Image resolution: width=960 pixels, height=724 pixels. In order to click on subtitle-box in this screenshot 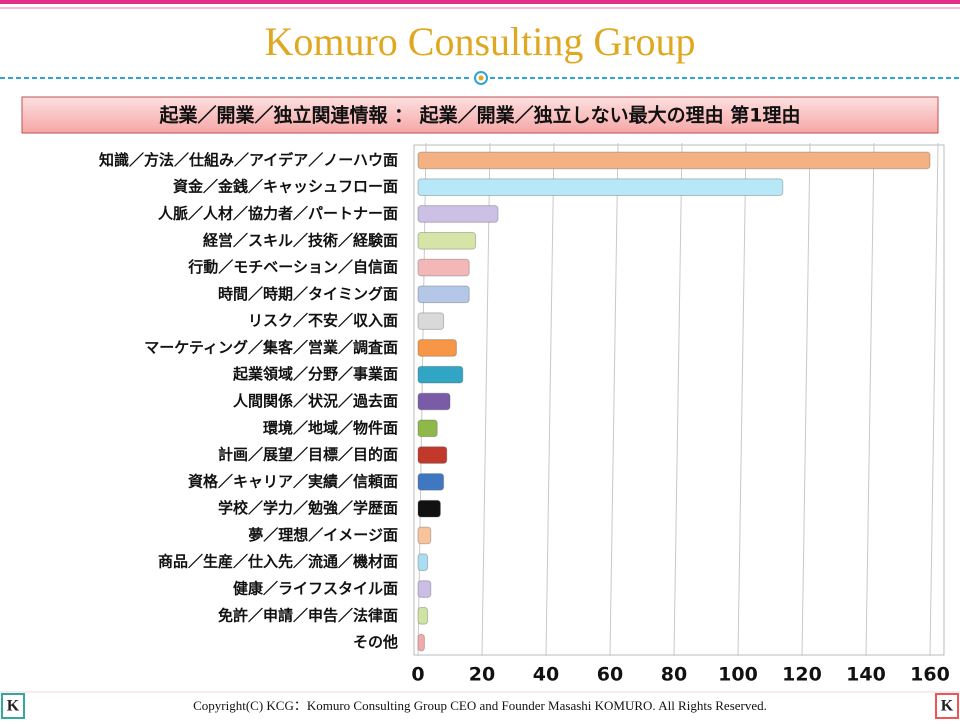, I will do `click(480, 115)`.